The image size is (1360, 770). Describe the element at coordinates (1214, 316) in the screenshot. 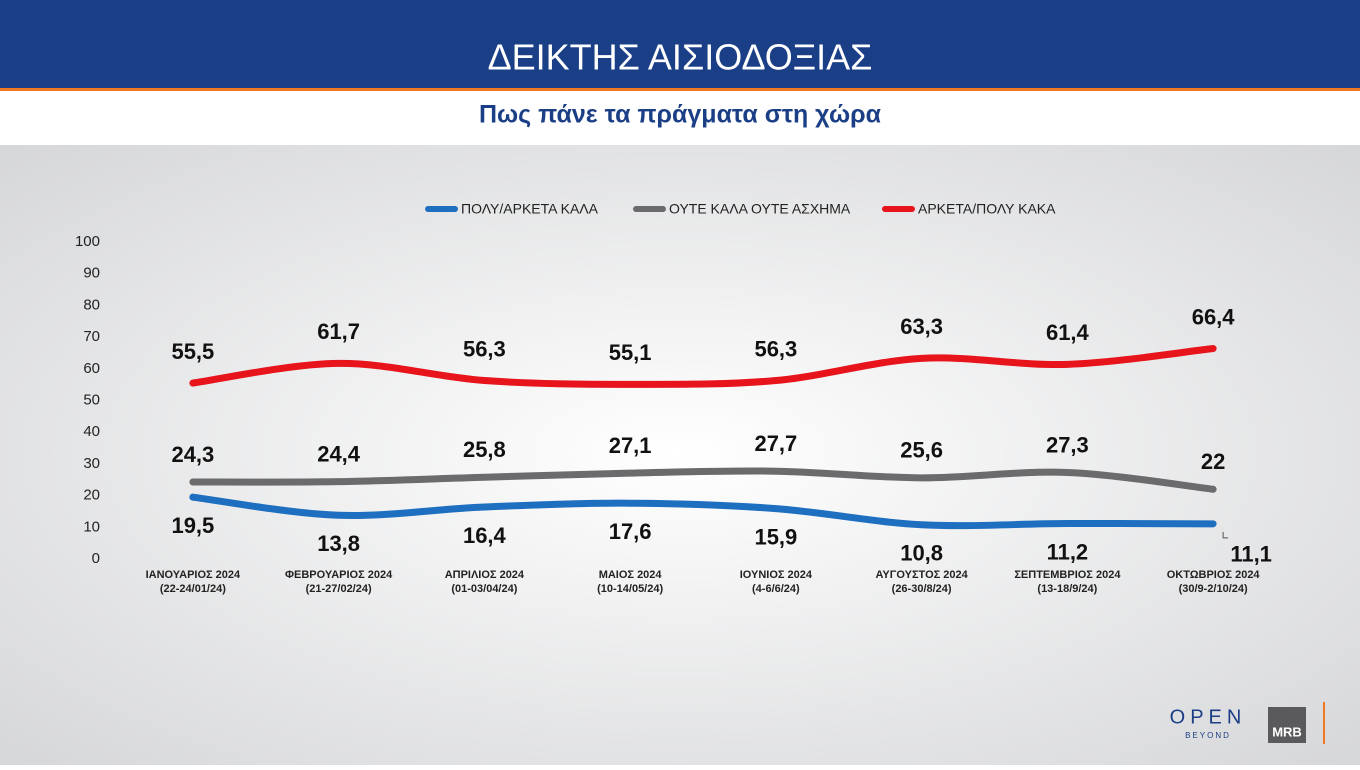

I see `data-label: 66,4` at that location.